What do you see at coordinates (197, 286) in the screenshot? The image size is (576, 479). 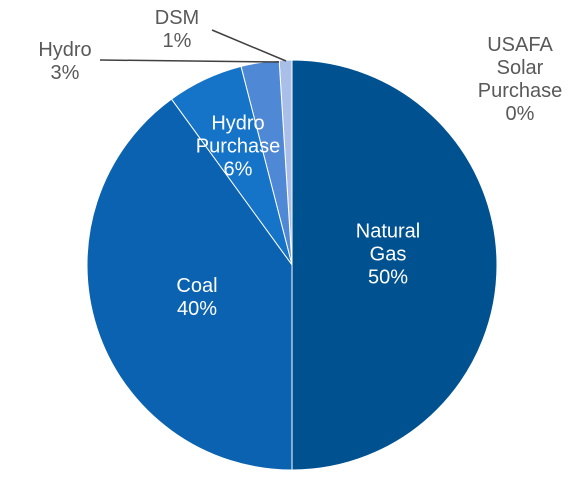 I see `category-label: Coal` at bounding box center [197, 286].